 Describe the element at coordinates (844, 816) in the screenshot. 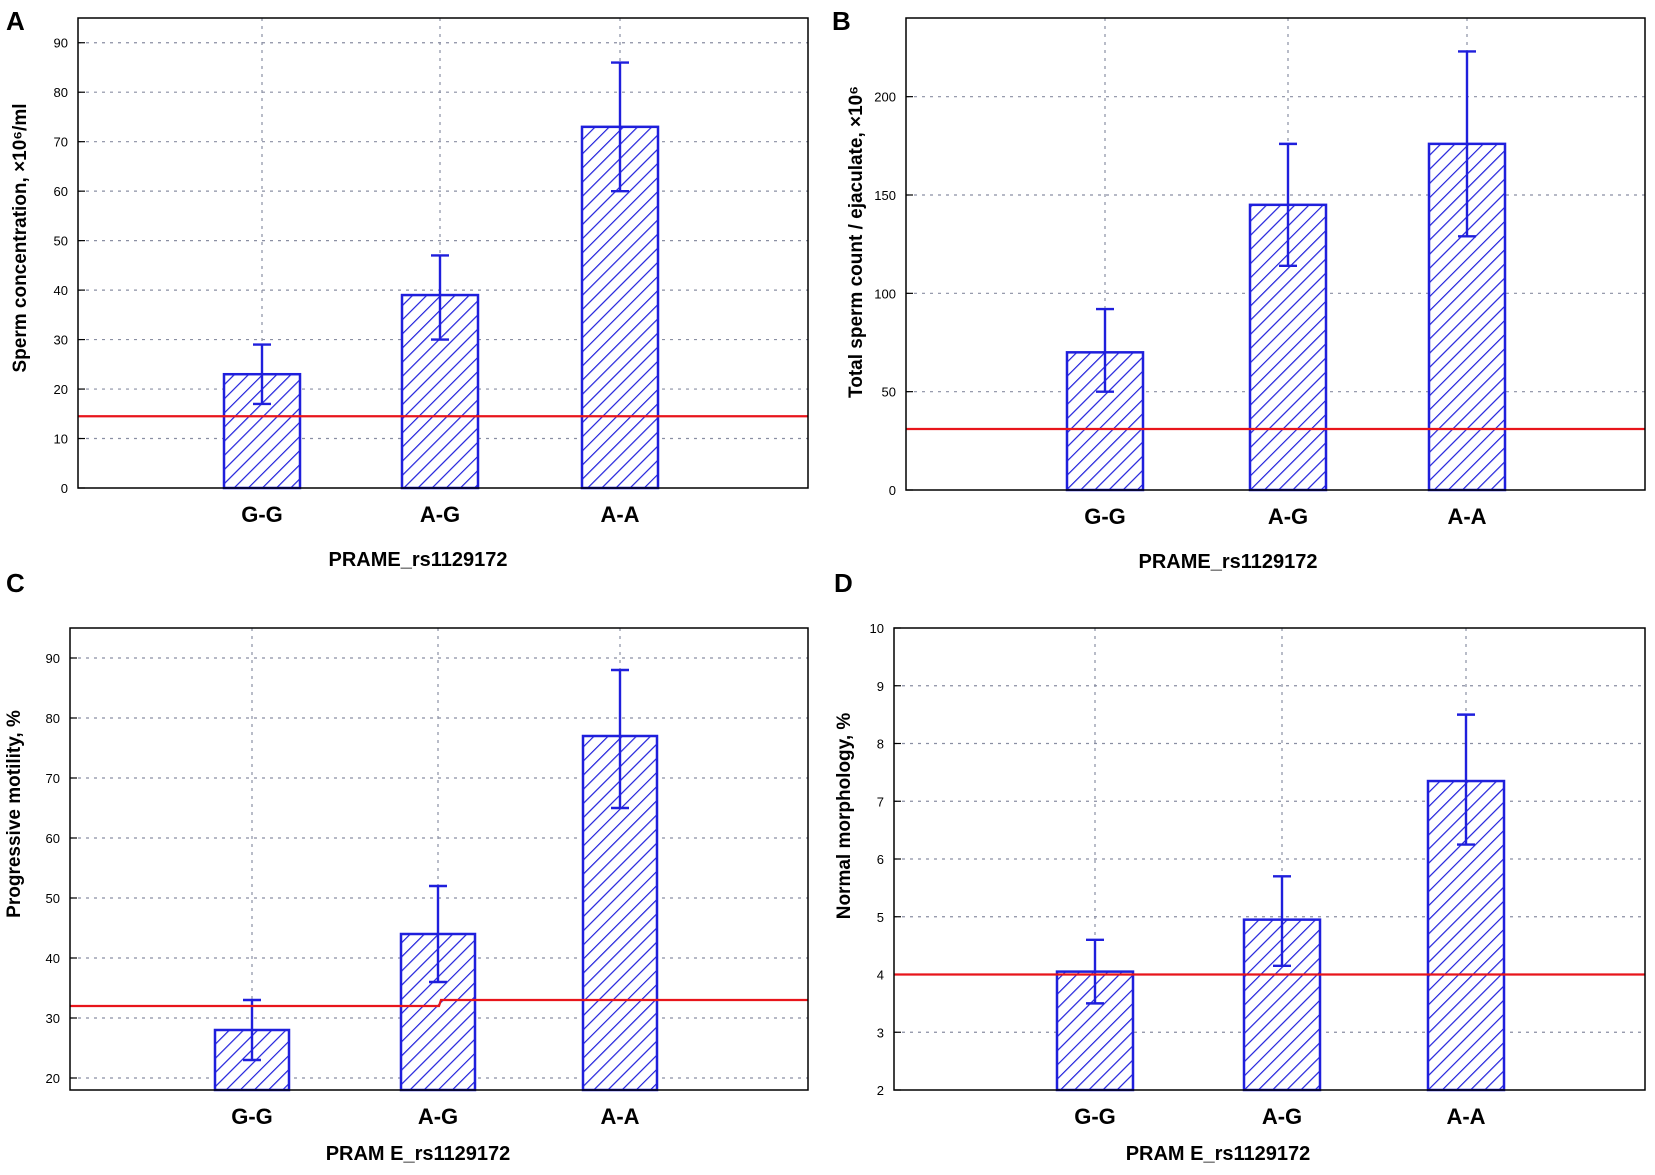

I see `y-axis-label: Normal morphology, %` at that location.